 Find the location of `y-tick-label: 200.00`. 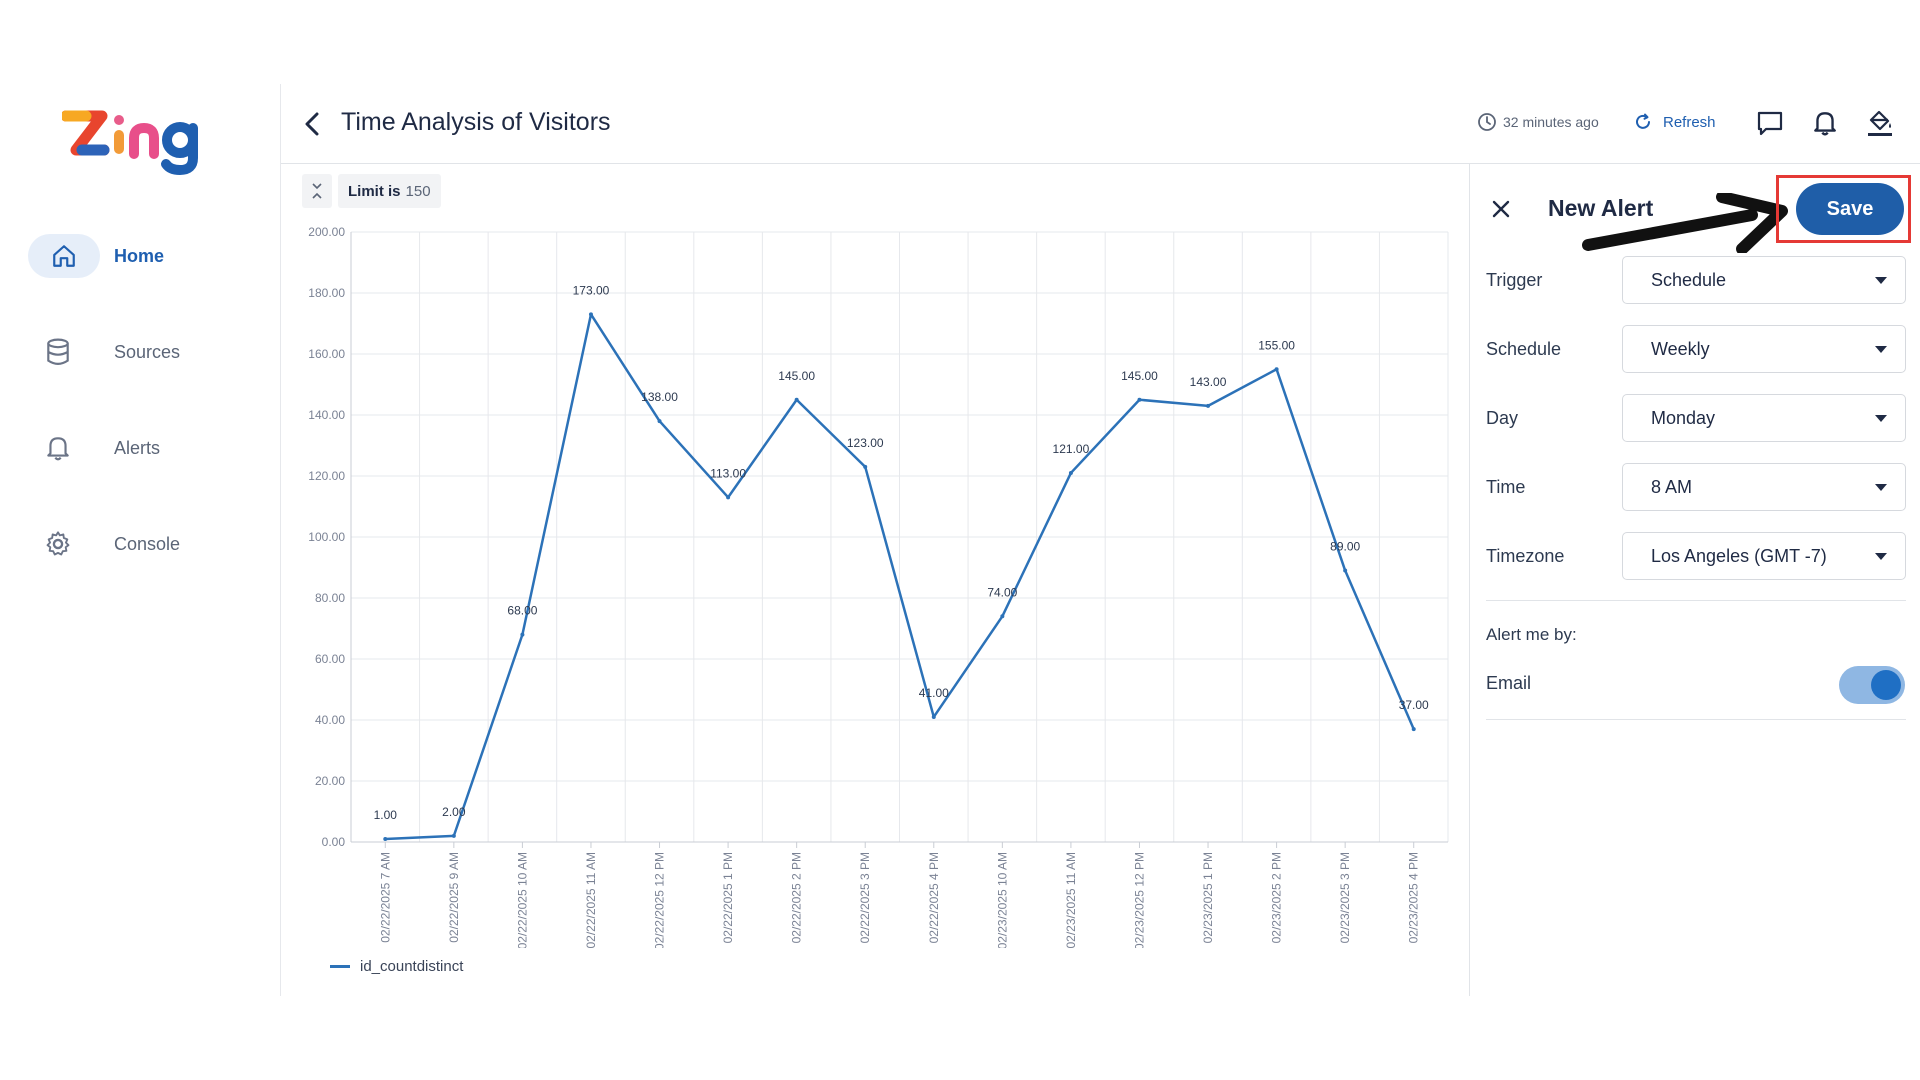

y-tick-label: 200.00 is located at coordinates (326, 232).